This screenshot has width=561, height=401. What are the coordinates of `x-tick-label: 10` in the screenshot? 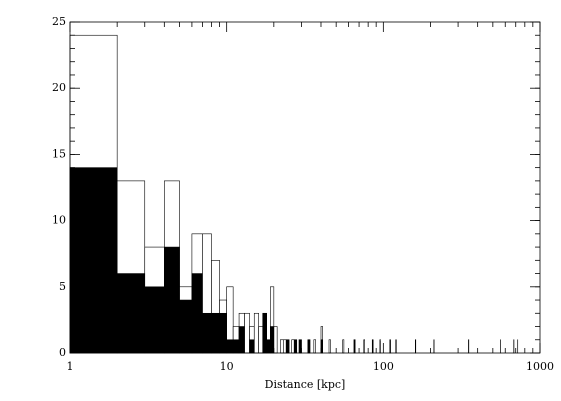 It's located at (227, 366).